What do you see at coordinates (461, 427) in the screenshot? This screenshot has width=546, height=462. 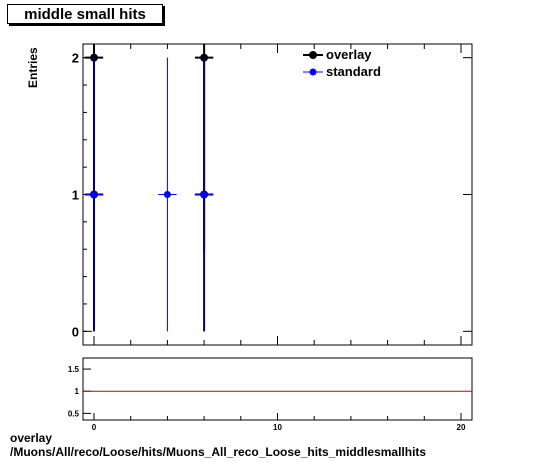 I see `ratio-x-tick-label: 20` at bounding box center [461, 427].